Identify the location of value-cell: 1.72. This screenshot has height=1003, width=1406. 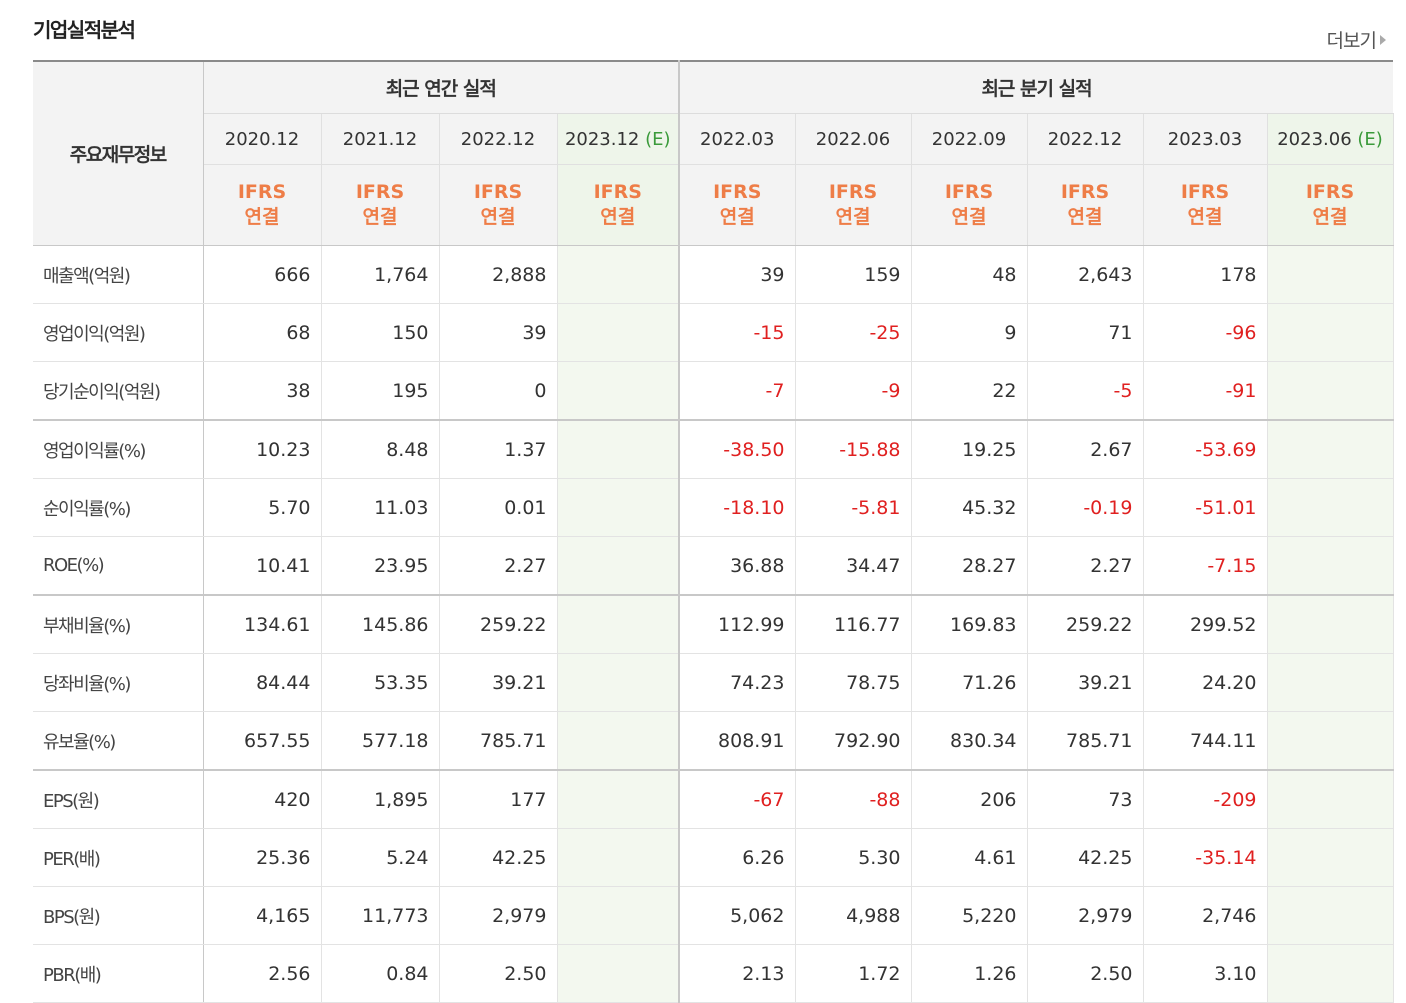
(853, 973).